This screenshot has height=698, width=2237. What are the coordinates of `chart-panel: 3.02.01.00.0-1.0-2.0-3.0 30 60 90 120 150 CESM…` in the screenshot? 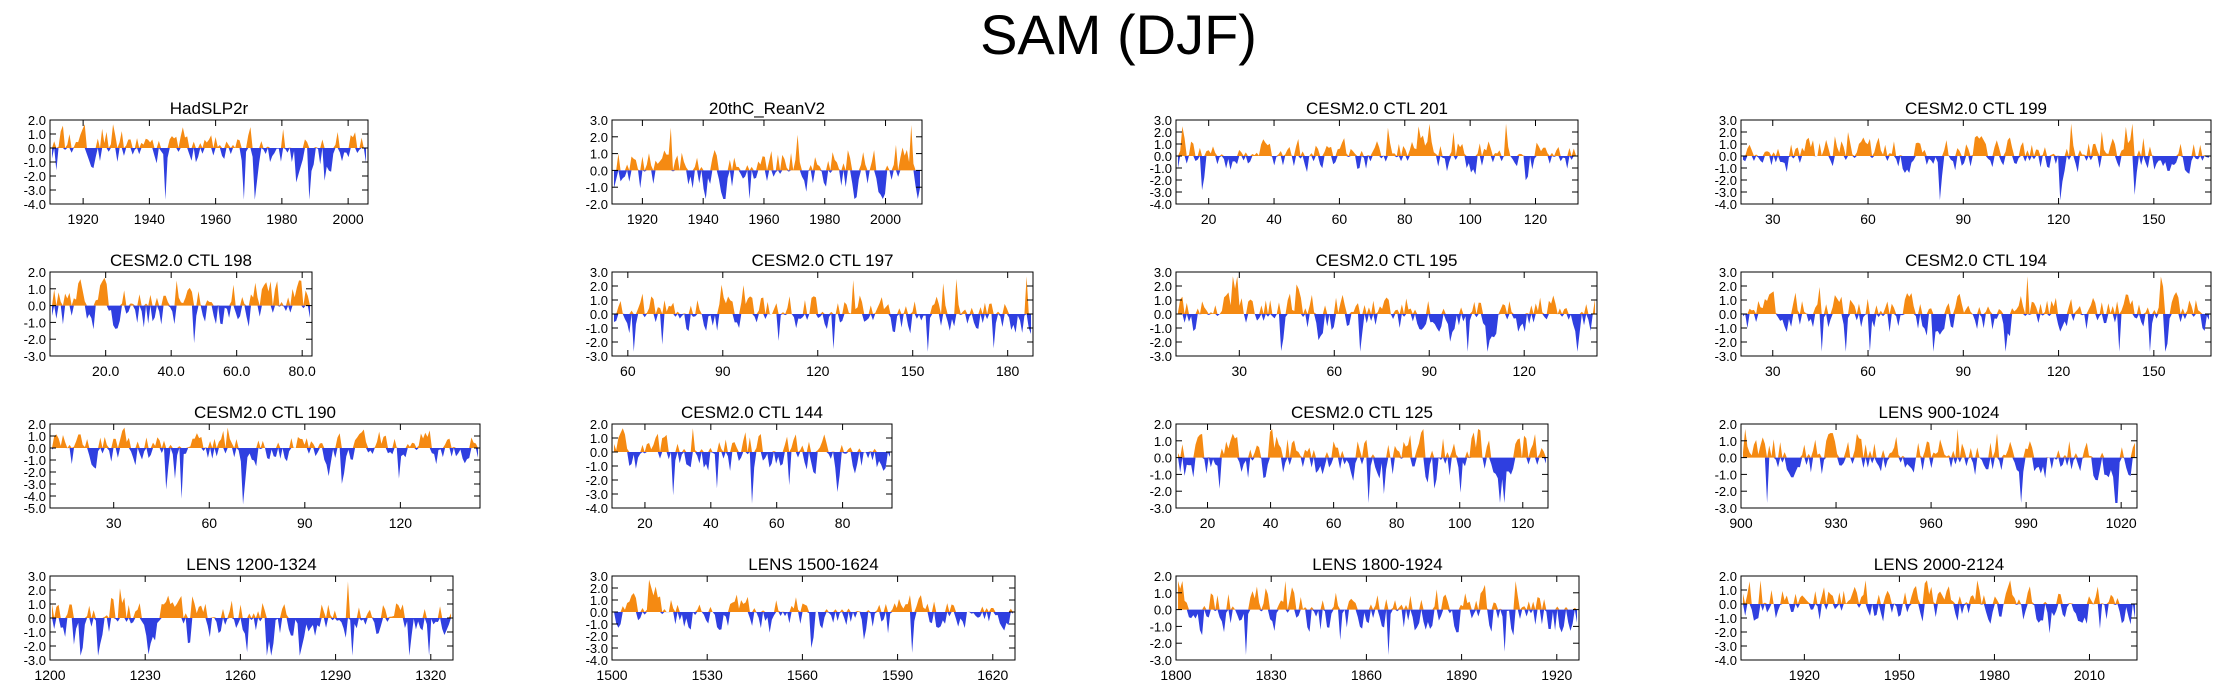 It's located at (1963, 315).